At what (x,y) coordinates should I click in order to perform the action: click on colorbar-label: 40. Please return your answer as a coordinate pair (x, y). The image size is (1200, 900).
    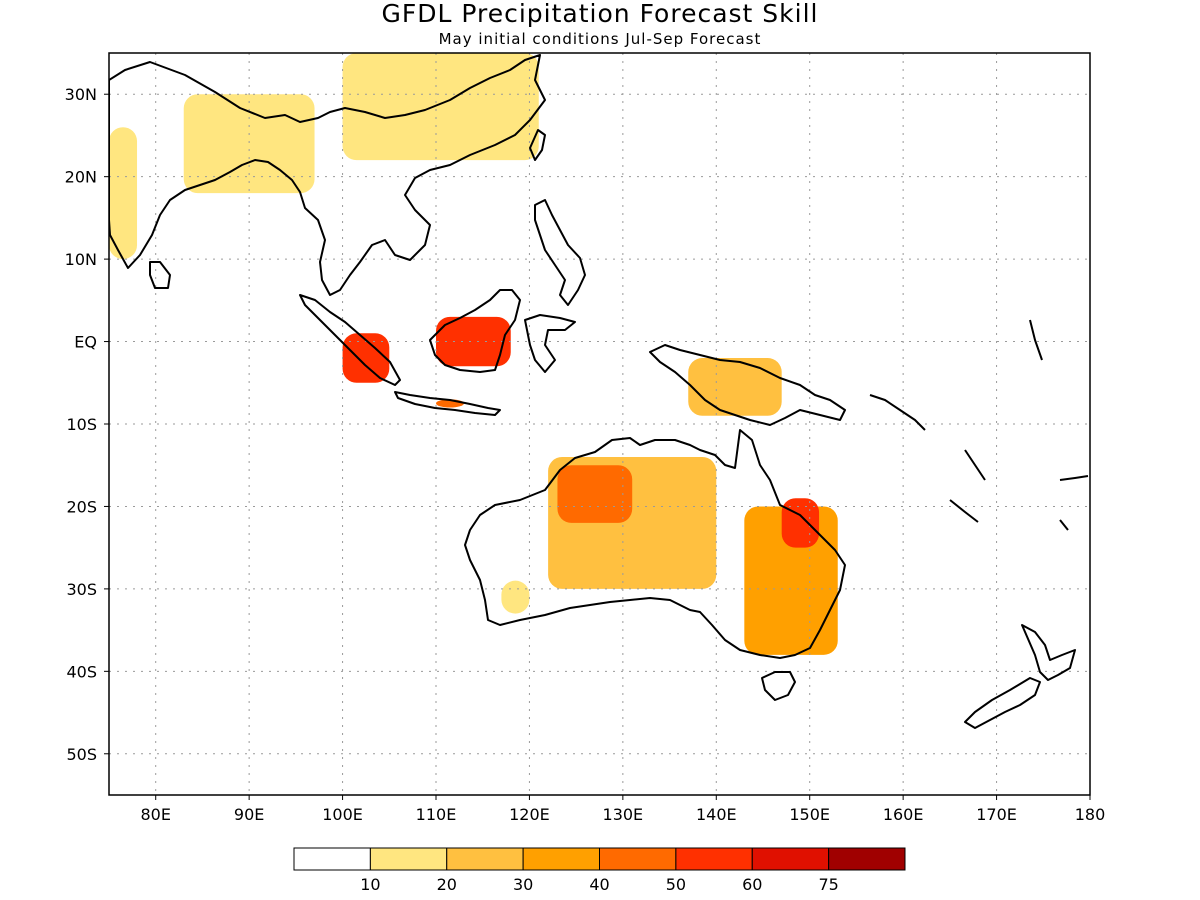
    Looking at the image, I should click on (599, 884).